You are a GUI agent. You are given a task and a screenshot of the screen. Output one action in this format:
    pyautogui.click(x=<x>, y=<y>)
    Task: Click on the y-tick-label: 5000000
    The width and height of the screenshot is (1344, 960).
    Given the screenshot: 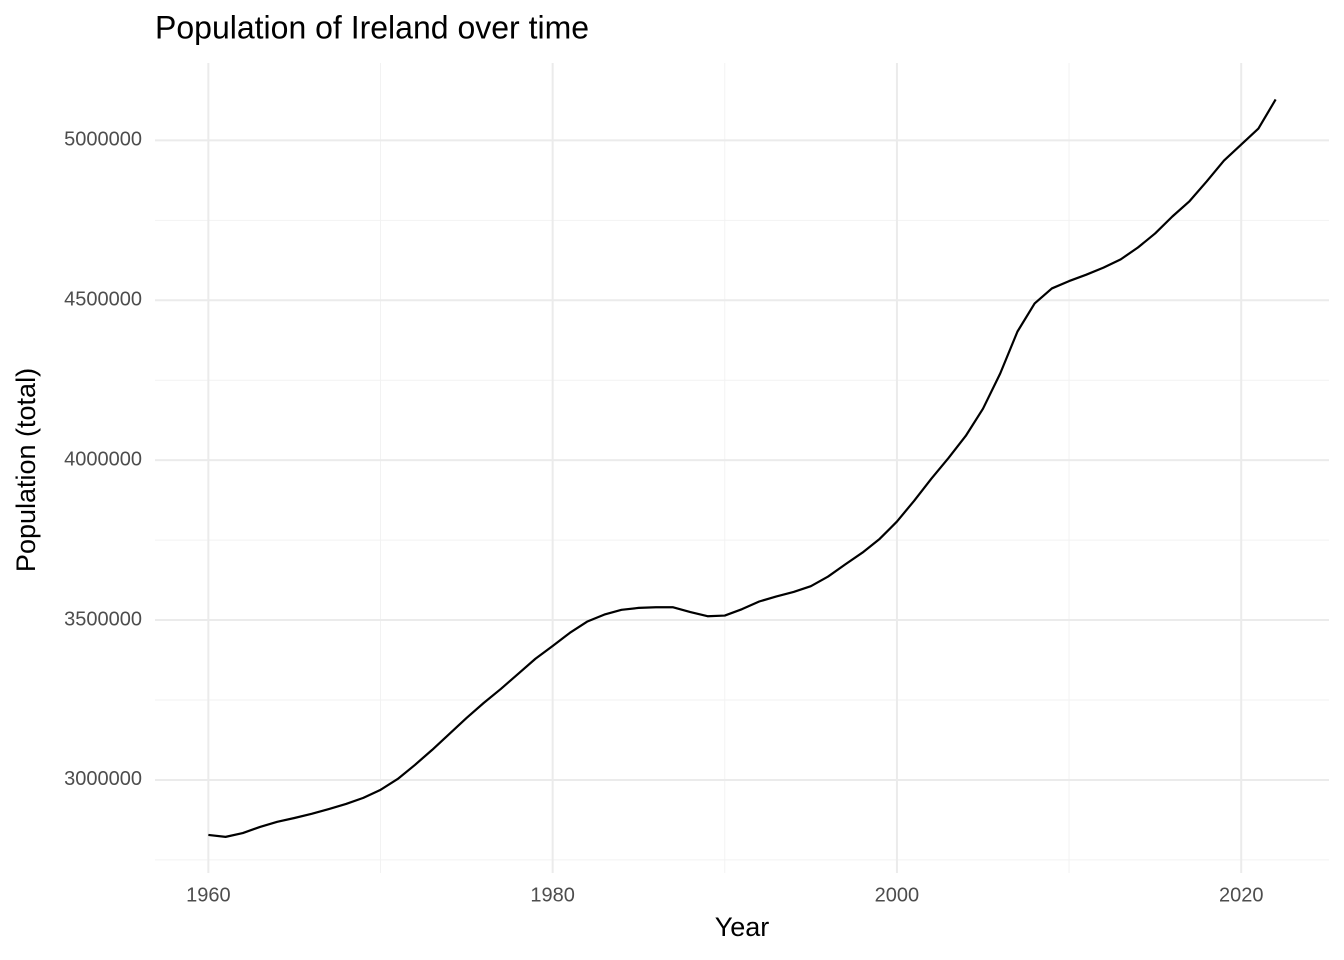 What is the action you would take?
    pyautogui.click(x=103, y=140)
    